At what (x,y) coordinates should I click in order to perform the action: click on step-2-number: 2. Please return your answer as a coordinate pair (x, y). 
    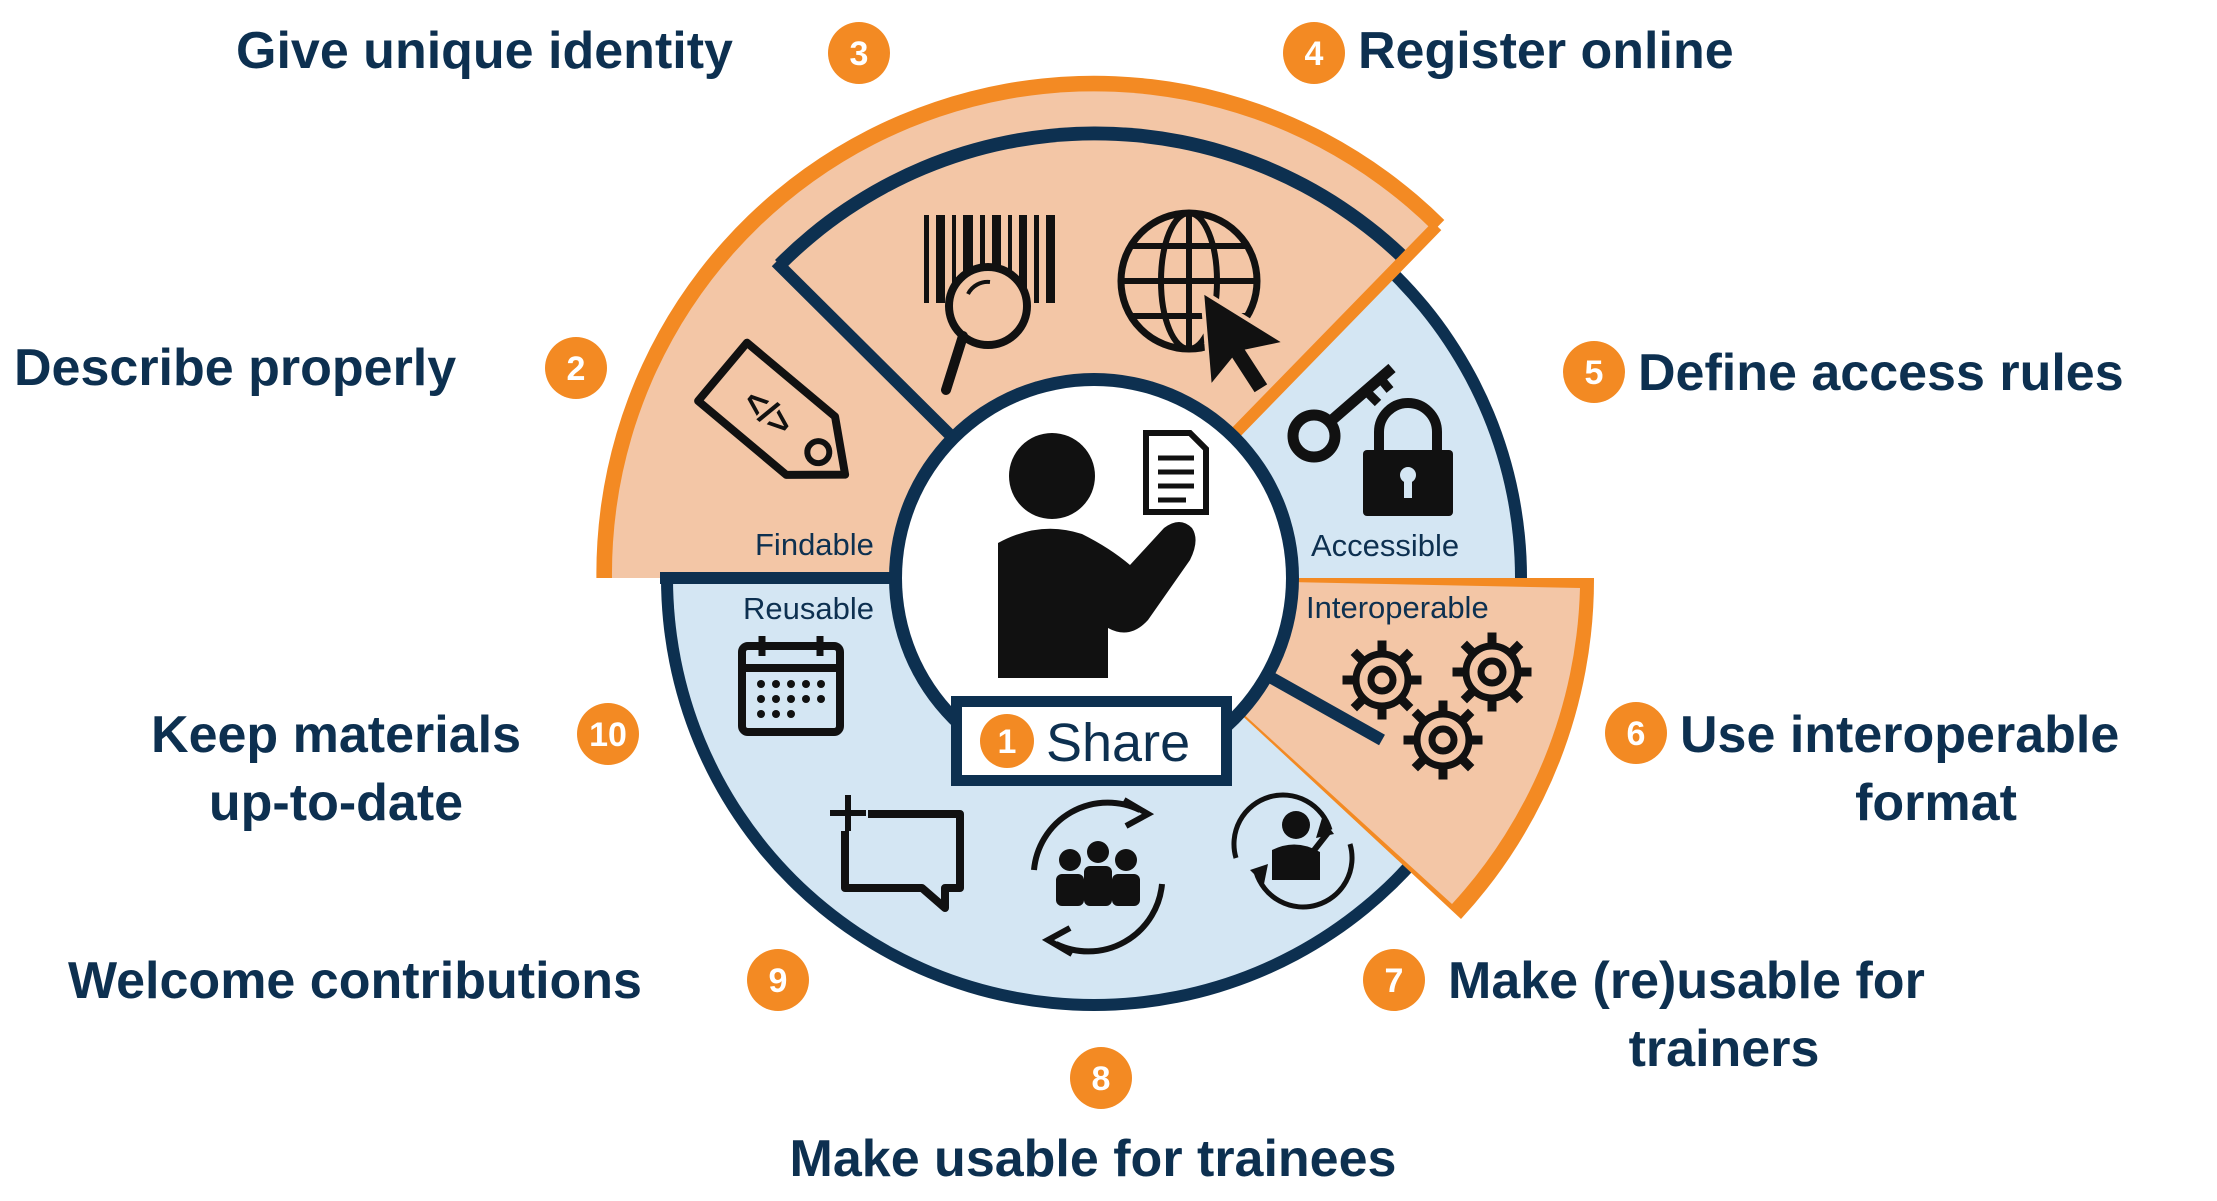
    Looking at the image, I should click on (576, 369).